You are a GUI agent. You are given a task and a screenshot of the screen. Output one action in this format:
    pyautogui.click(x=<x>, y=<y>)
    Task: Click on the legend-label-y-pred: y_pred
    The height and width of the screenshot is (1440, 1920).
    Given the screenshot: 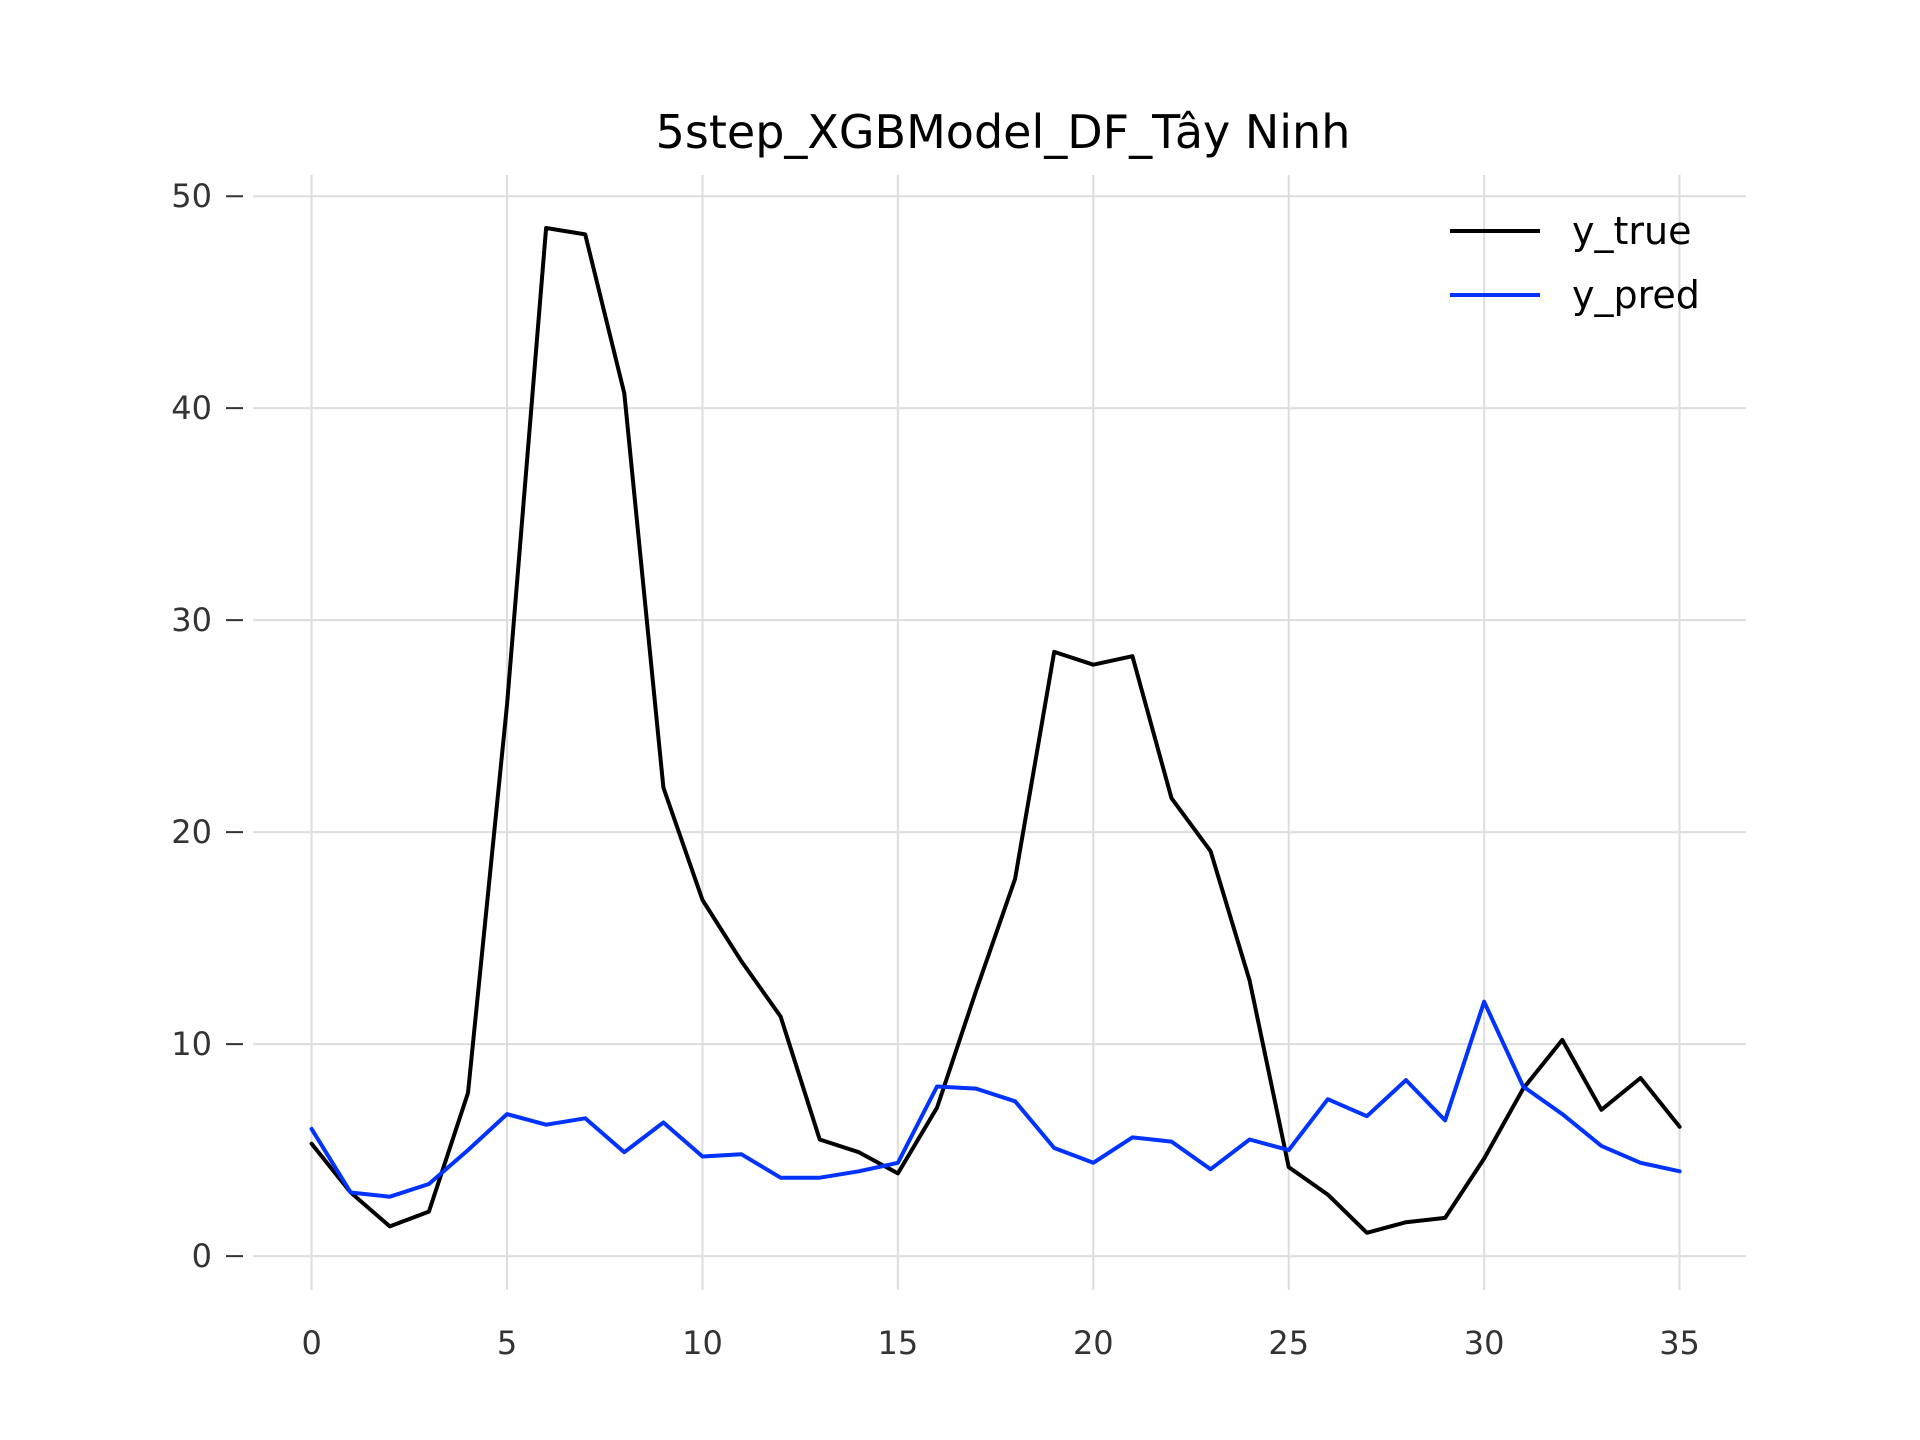 What is the action you would take?
    pyautogui.click(x=1636, y=295)
    